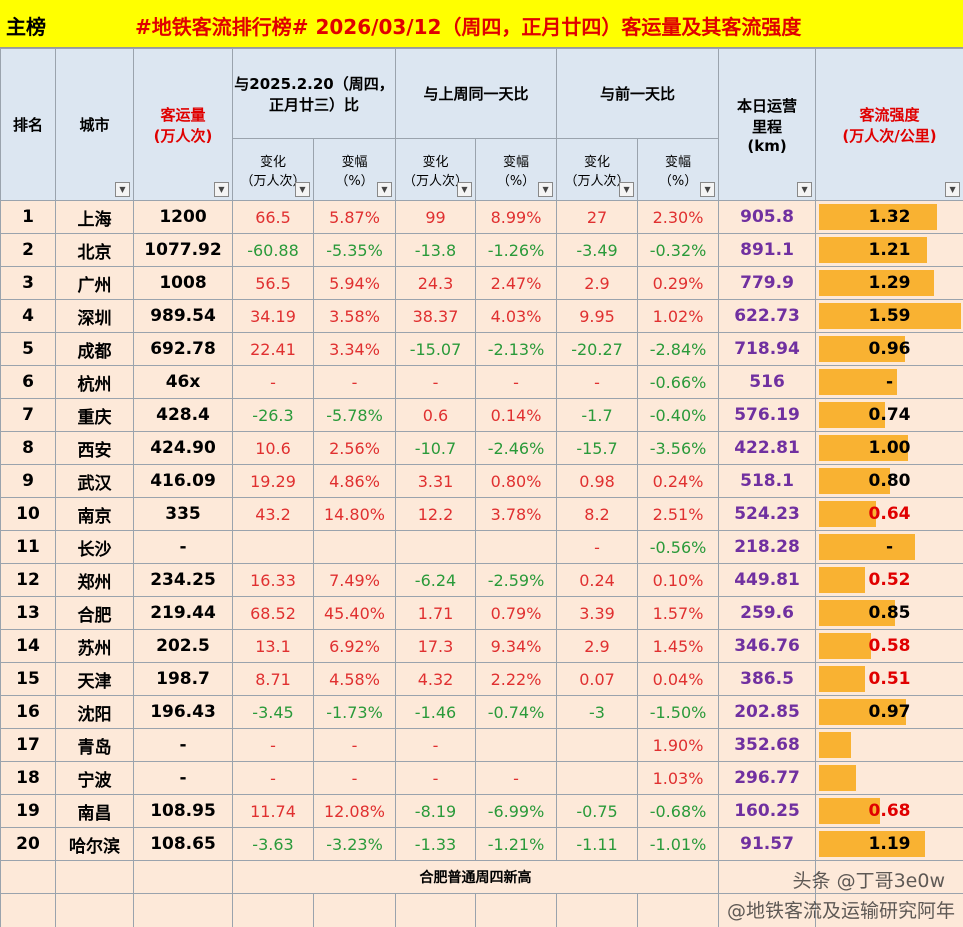 The image size is (963, 927). I want to click on cell: -15.7, so click(597, 448).